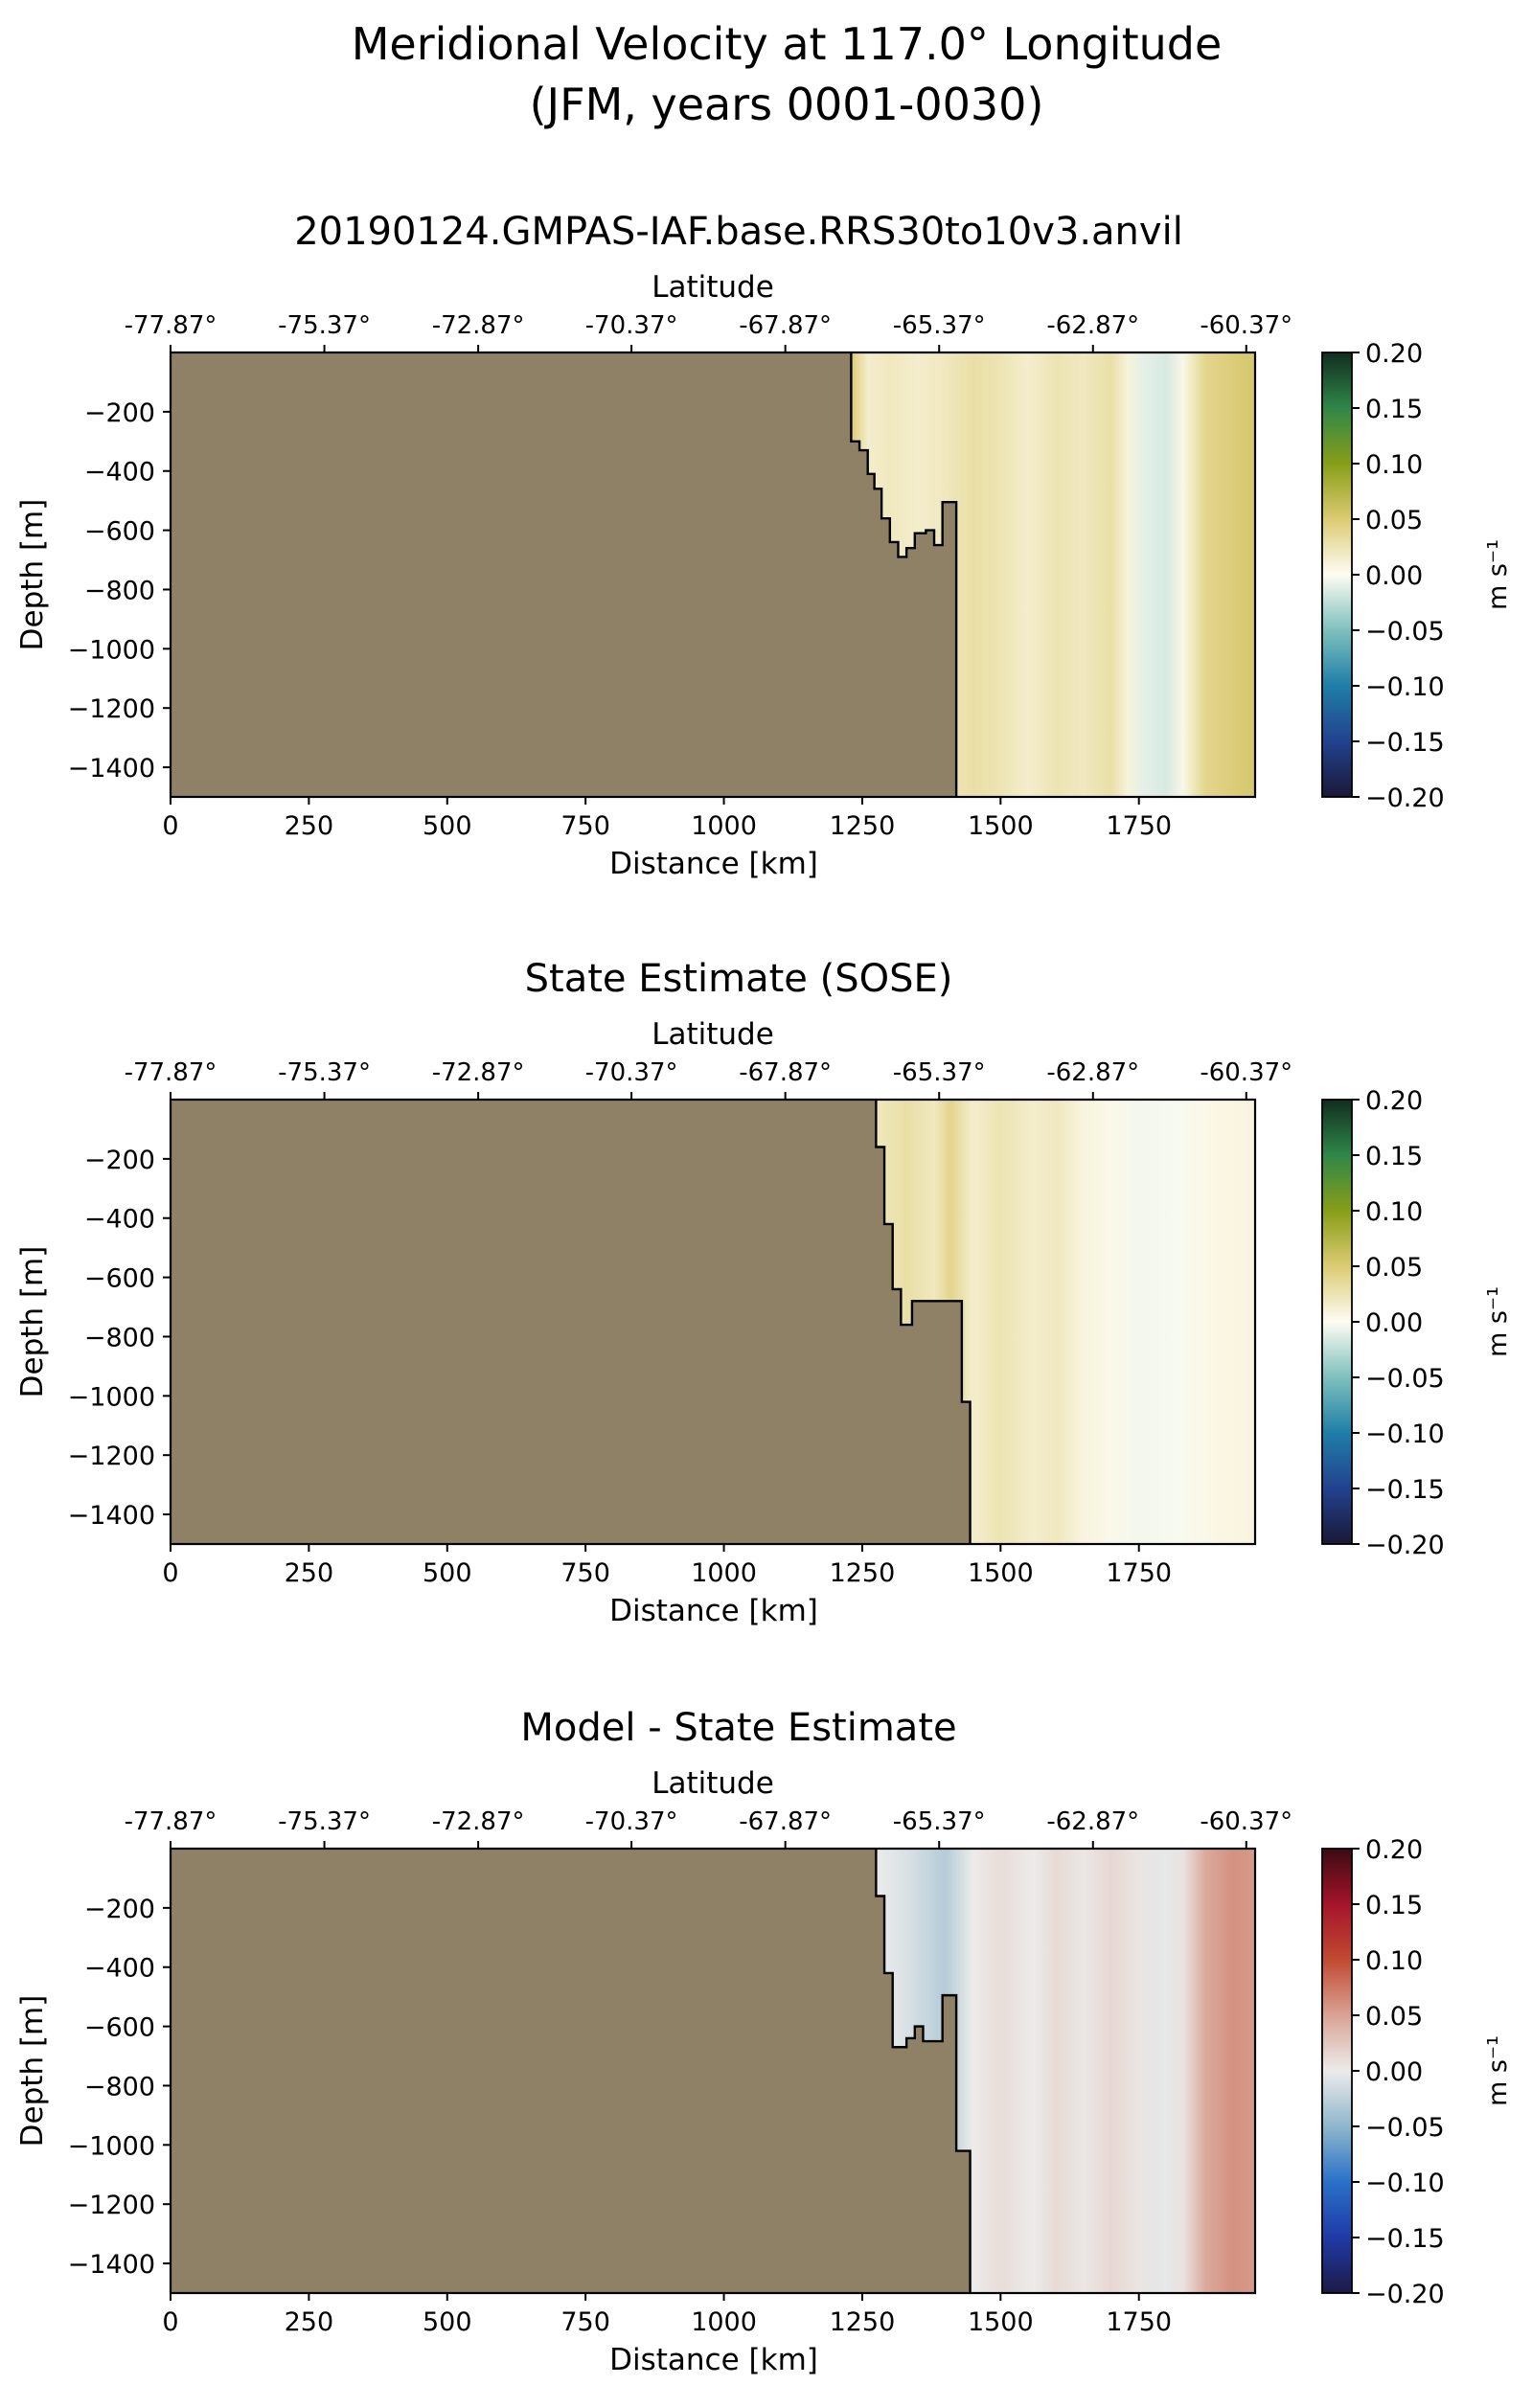  Describe the element at coordinates (111, 709) in the screenshot. I see `y-tick-label: −1200` at that location.